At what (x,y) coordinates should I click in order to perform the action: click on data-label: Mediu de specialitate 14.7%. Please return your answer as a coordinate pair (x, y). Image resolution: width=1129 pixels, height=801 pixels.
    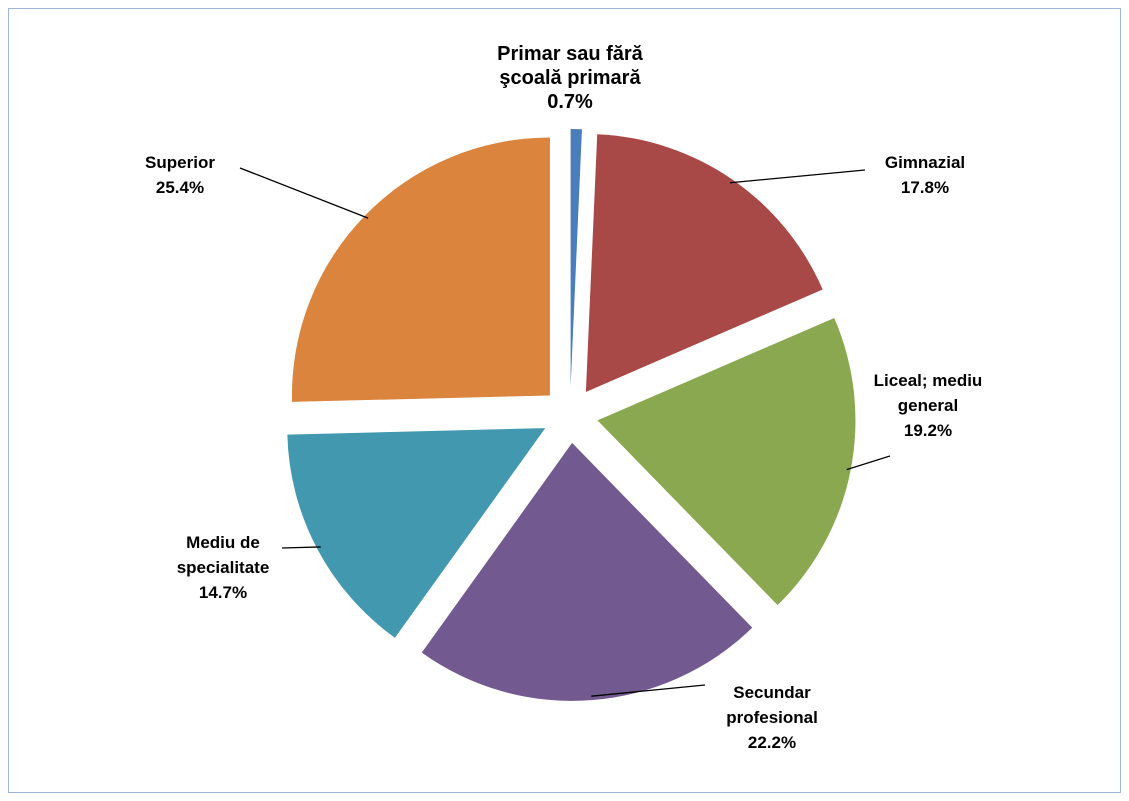
    Looking at the image, I should click on (223, 567).